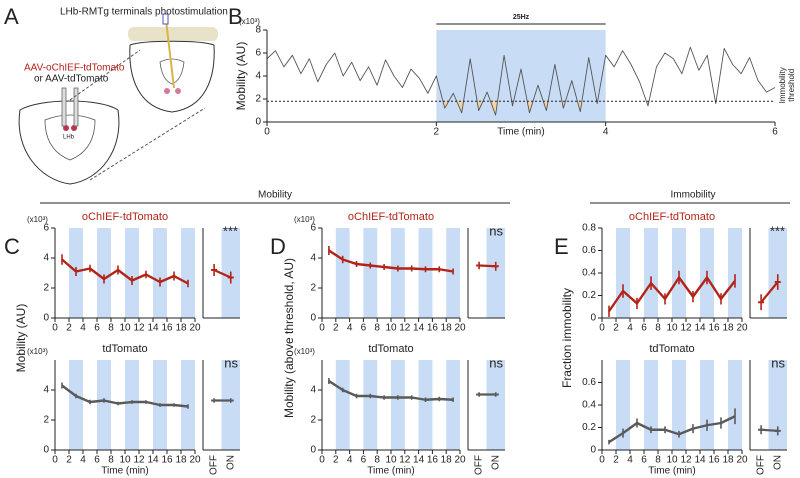  What do you see at coordinates (275, 195) in the screenshot?
I see `group-label: Mobility` at bounding box center [275, 195].